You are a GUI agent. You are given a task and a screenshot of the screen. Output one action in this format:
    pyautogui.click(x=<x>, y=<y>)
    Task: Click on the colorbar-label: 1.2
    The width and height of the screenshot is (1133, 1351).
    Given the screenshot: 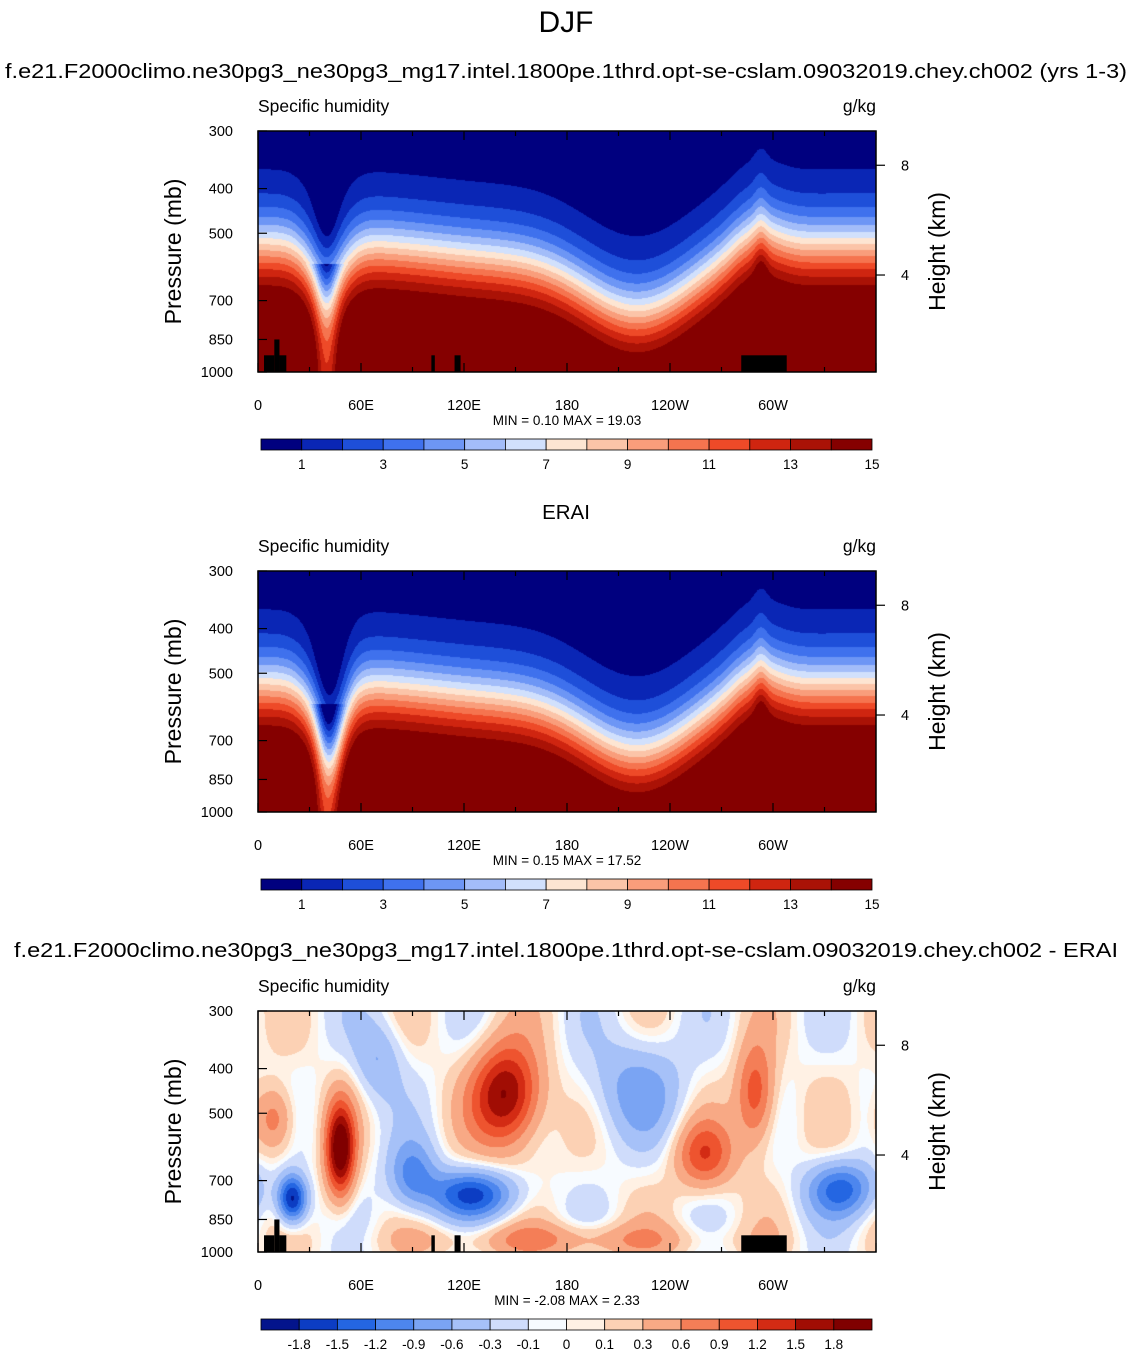 What is the action you would take?
    pyautogui.click(x=757, y=1344)
    